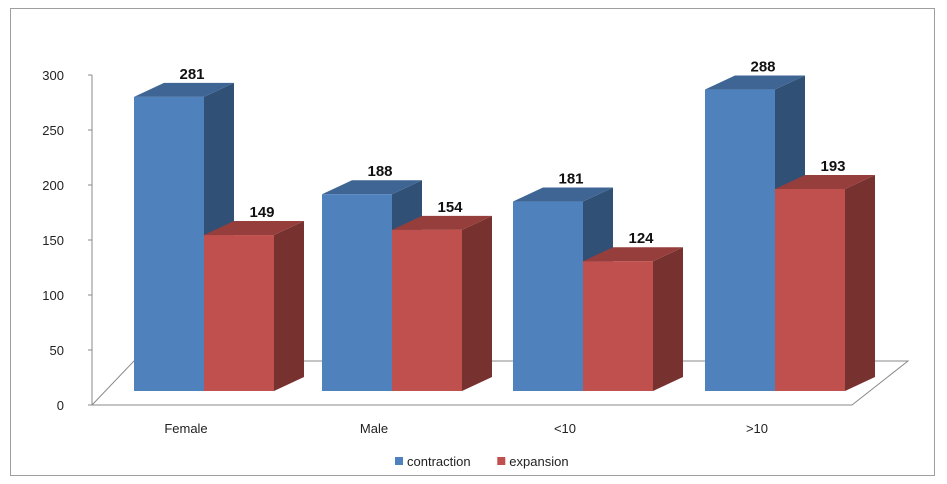 The height and width of the screenshot is (484, 947). Describe the element at coordinates (261, 212) in the screenshot. I see `data-label-expansion-0: 149` at that location.